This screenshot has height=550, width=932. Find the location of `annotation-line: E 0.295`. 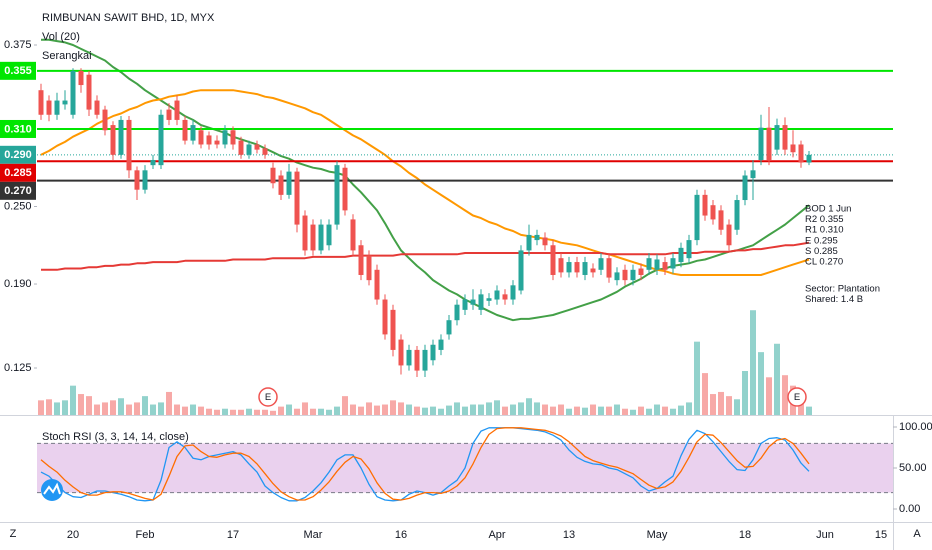

annotation-line: E 0.295 is located at coordinates (821, 240).